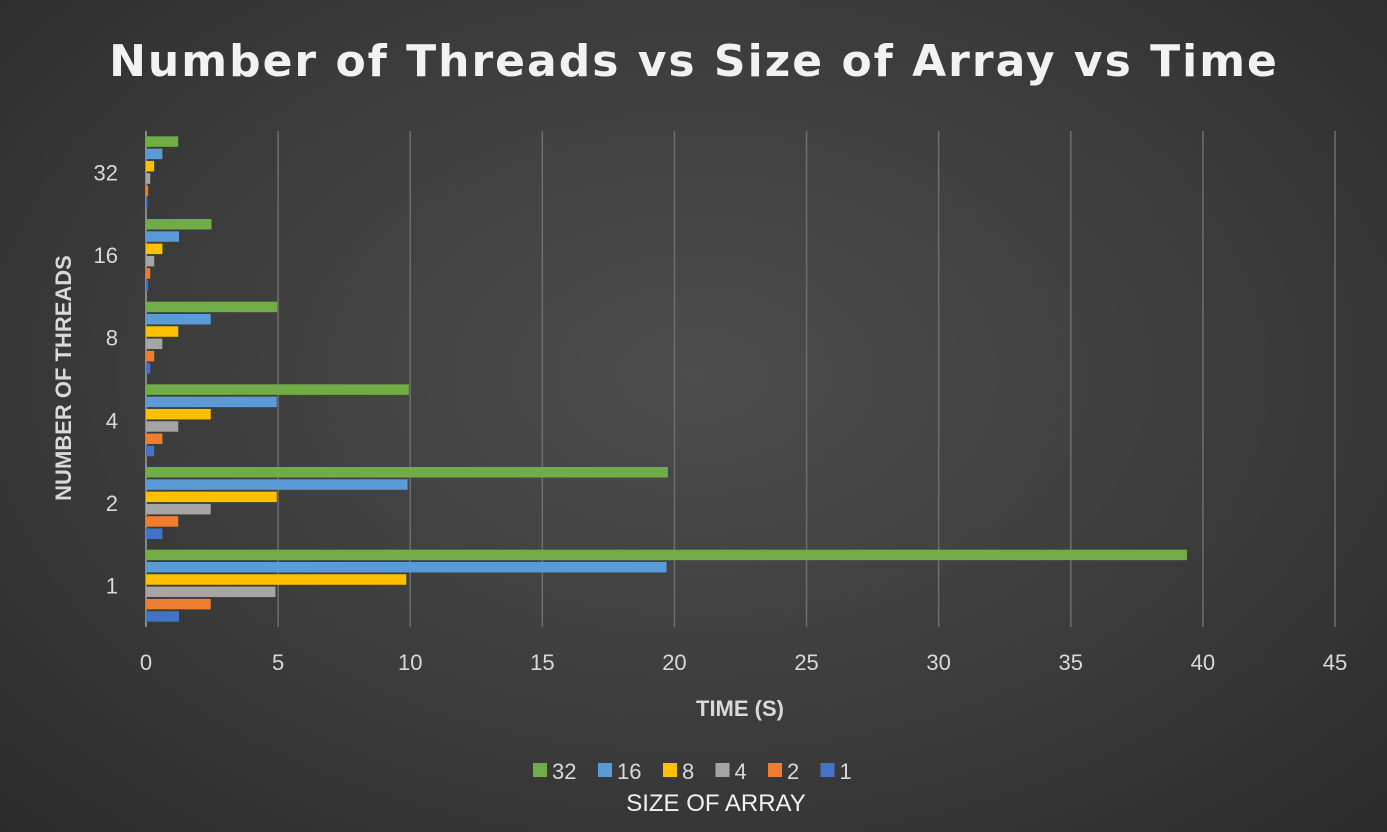 The image size is (1387, 832). I want to click on legend-label: 16, so click(629, 771).